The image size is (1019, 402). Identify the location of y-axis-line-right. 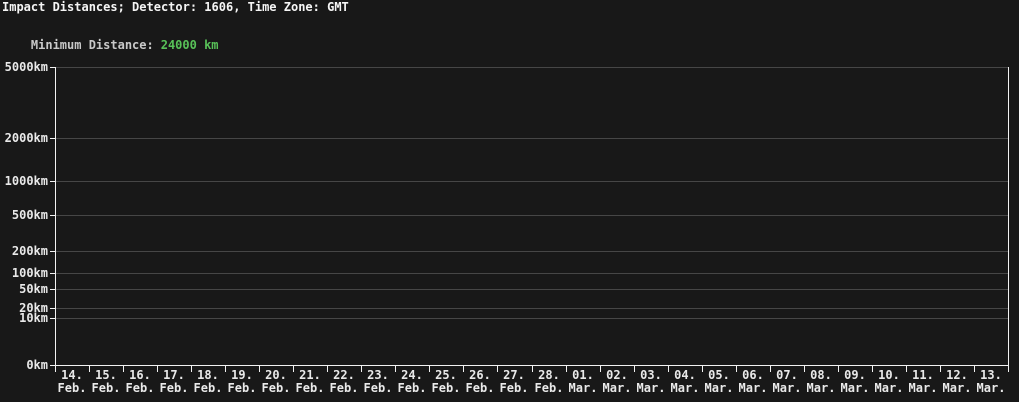
(1008, 216).